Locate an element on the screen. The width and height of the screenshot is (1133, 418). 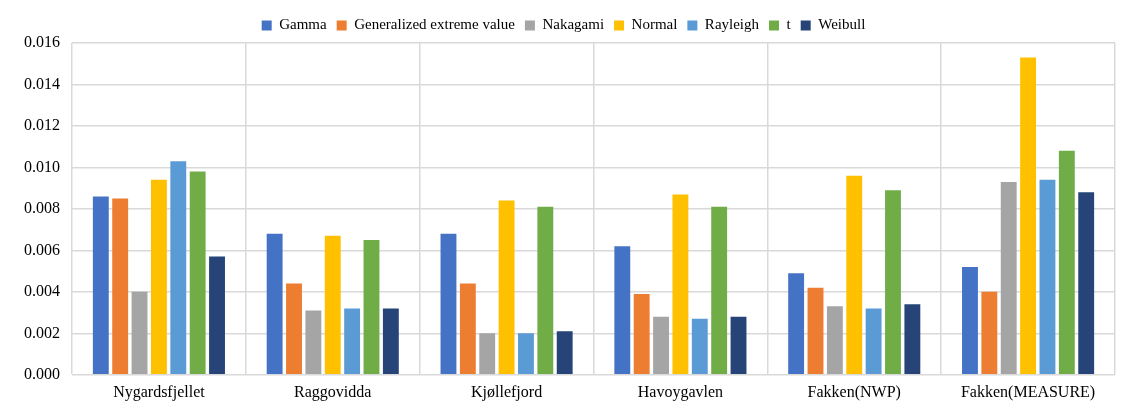
y-tick-label: 0.006 is located at coordinates (42, 249).